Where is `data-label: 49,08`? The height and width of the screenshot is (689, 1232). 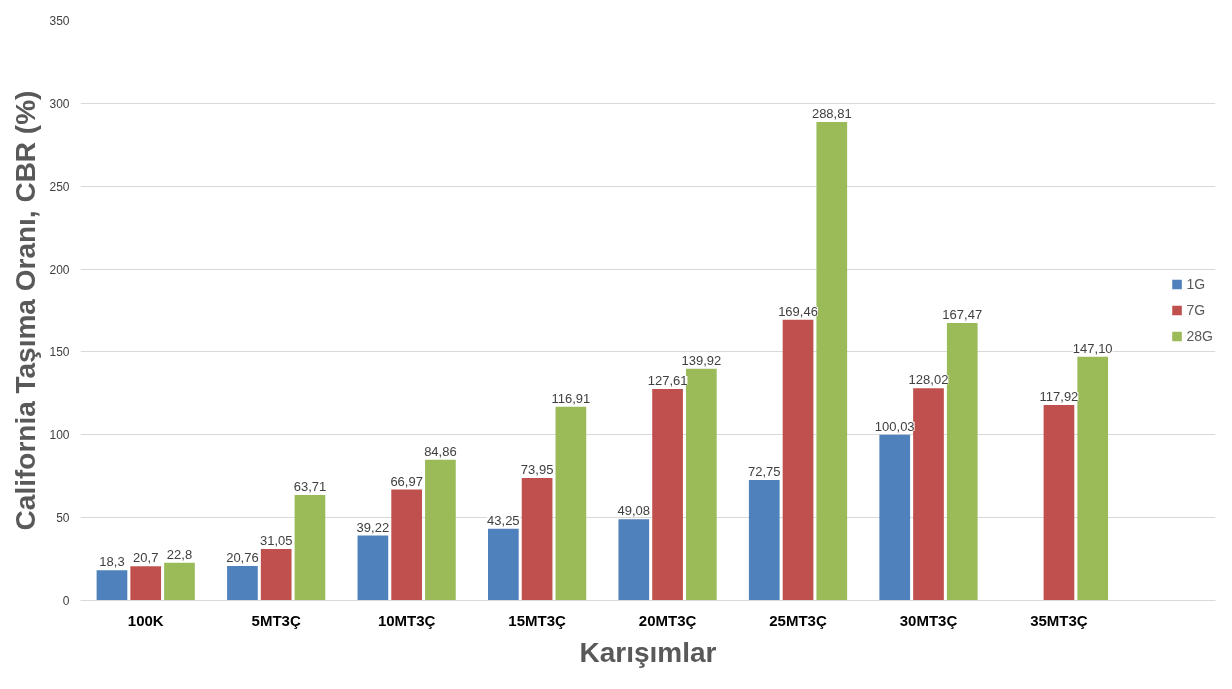 data-label: 49,08 is located at coordinates (634, 511).